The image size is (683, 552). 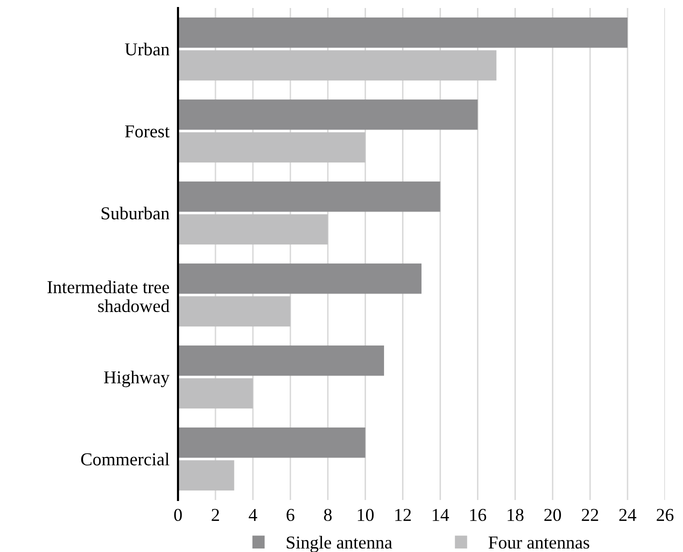 I want to click on y-tick-label: Suburban, so click(x=136, y=213).